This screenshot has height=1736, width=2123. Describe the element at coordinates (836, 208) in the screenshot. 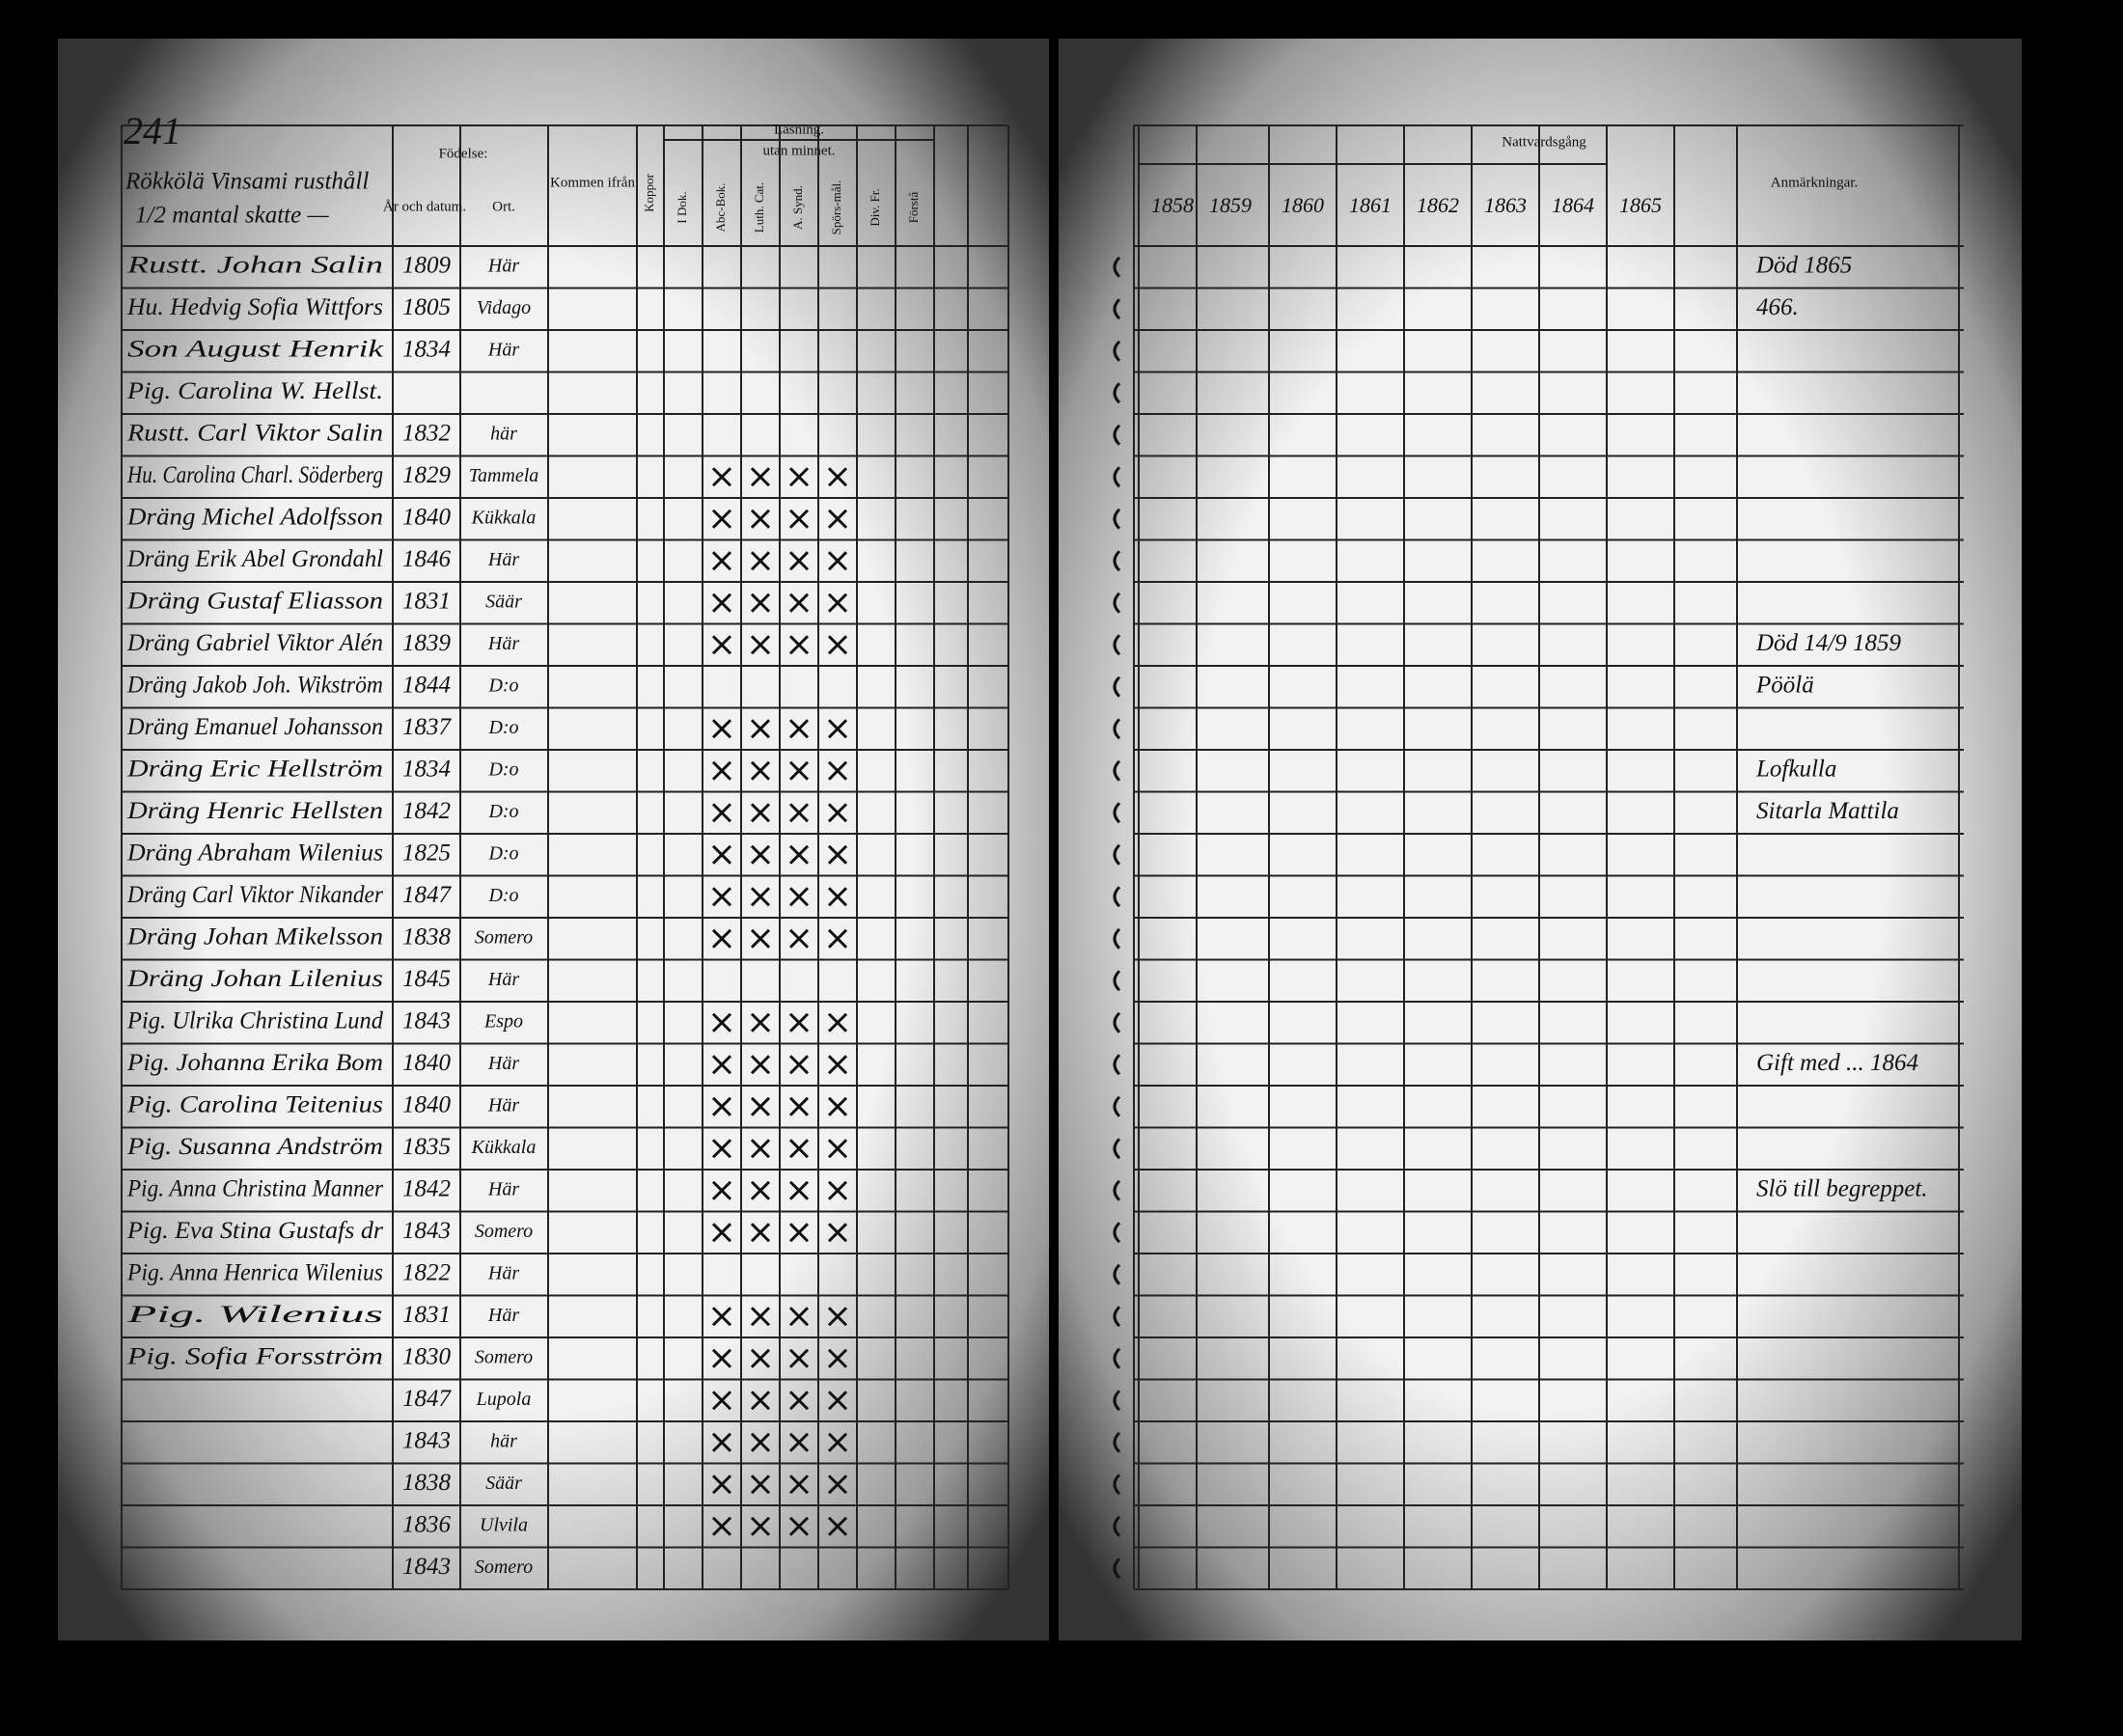

I see `column-header: Spörs-mål.` at that location.